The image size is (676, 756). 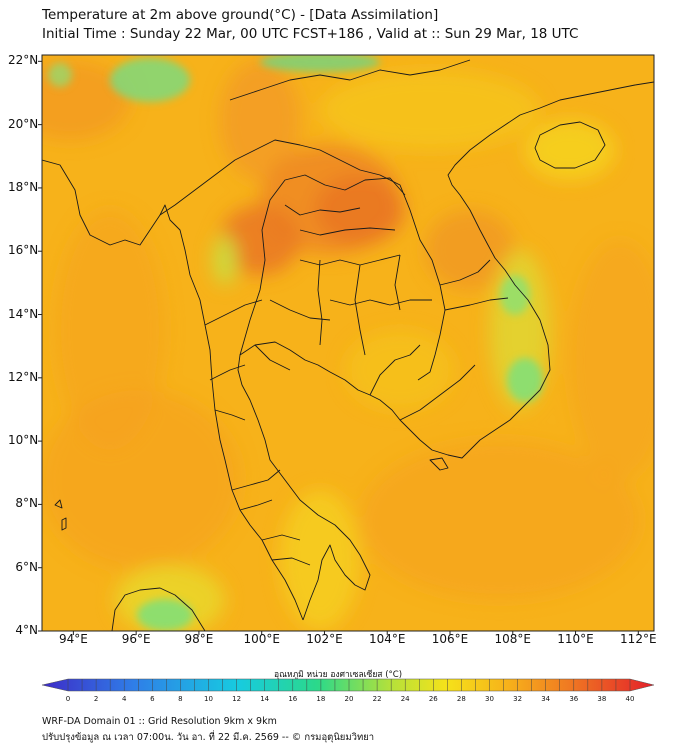 What do you see at coordinates (23, 186) in the screenshot?
I see `latitude-label: 18°N` at bounding box center [23, 186].